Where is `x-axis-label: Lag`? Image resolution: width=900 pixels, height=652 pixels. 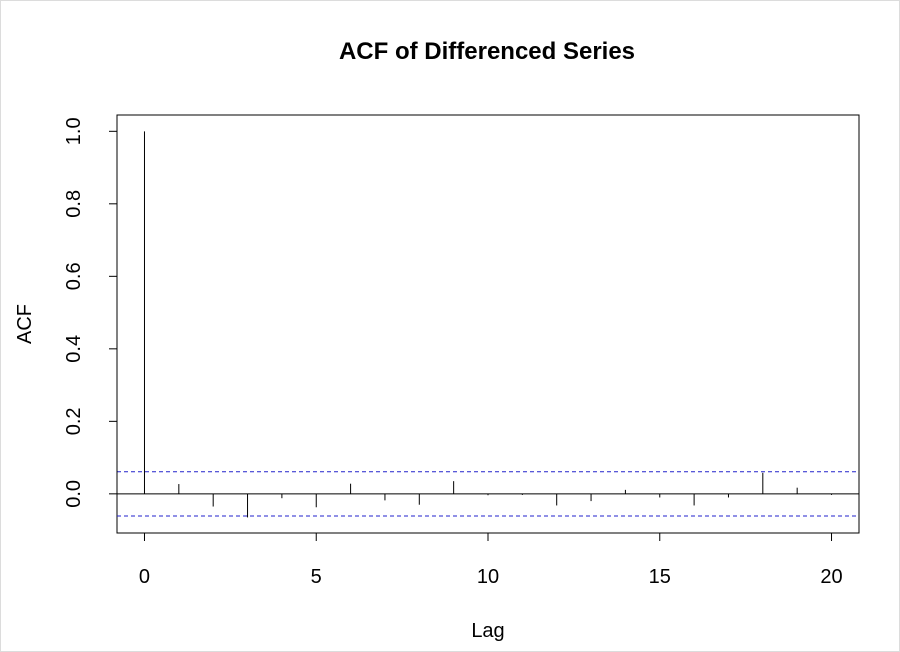
x-axis-label: Lag is located at coordinates (487, 631).